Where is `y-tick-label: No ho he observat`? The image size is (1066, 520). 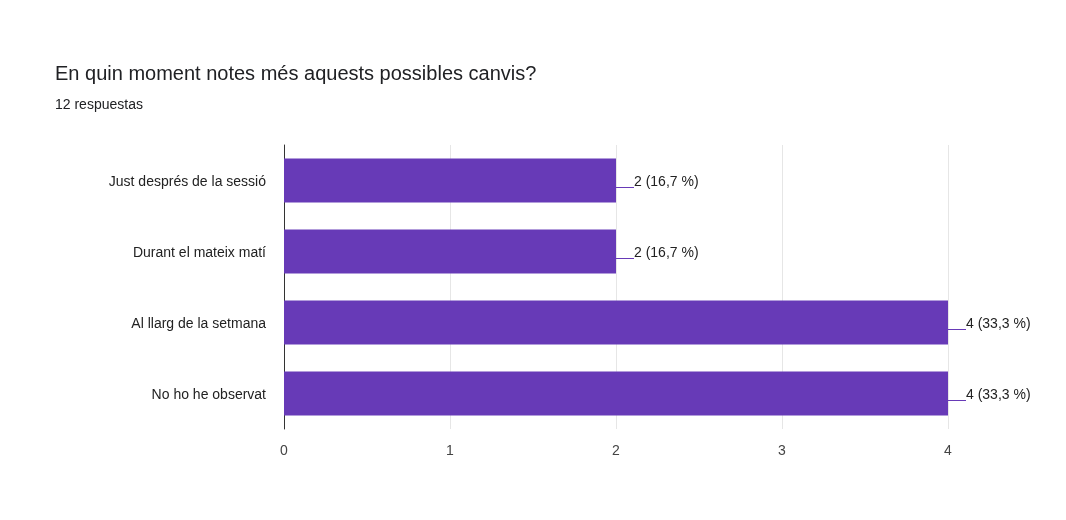
y-tick-label: No ho he observat is located at coordinates (209, 393).